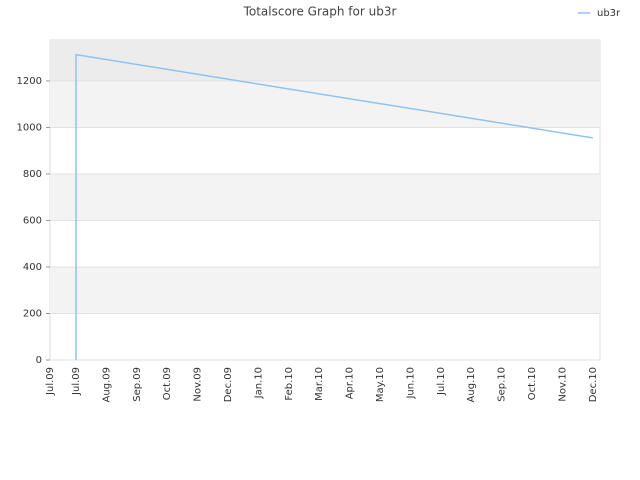 The image size is (640, 480). What do you see at coordinates (32, 267) in the screenshot?
I see `y-tick-label: 400` at bounding box center [32, 267].